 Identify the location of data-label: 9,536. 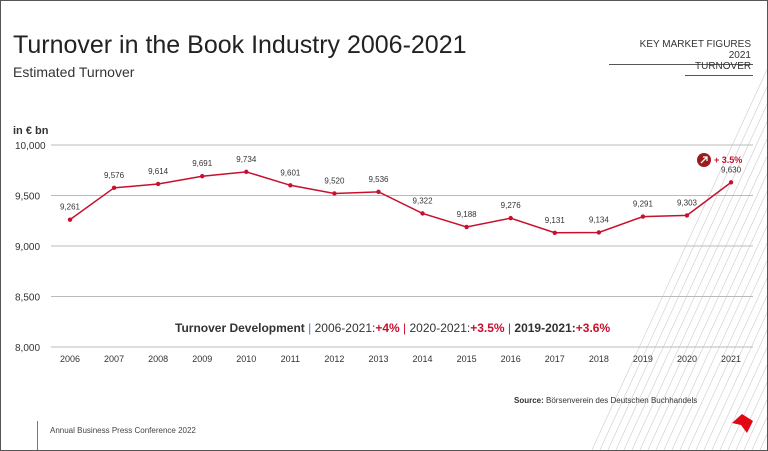
(378, 179).